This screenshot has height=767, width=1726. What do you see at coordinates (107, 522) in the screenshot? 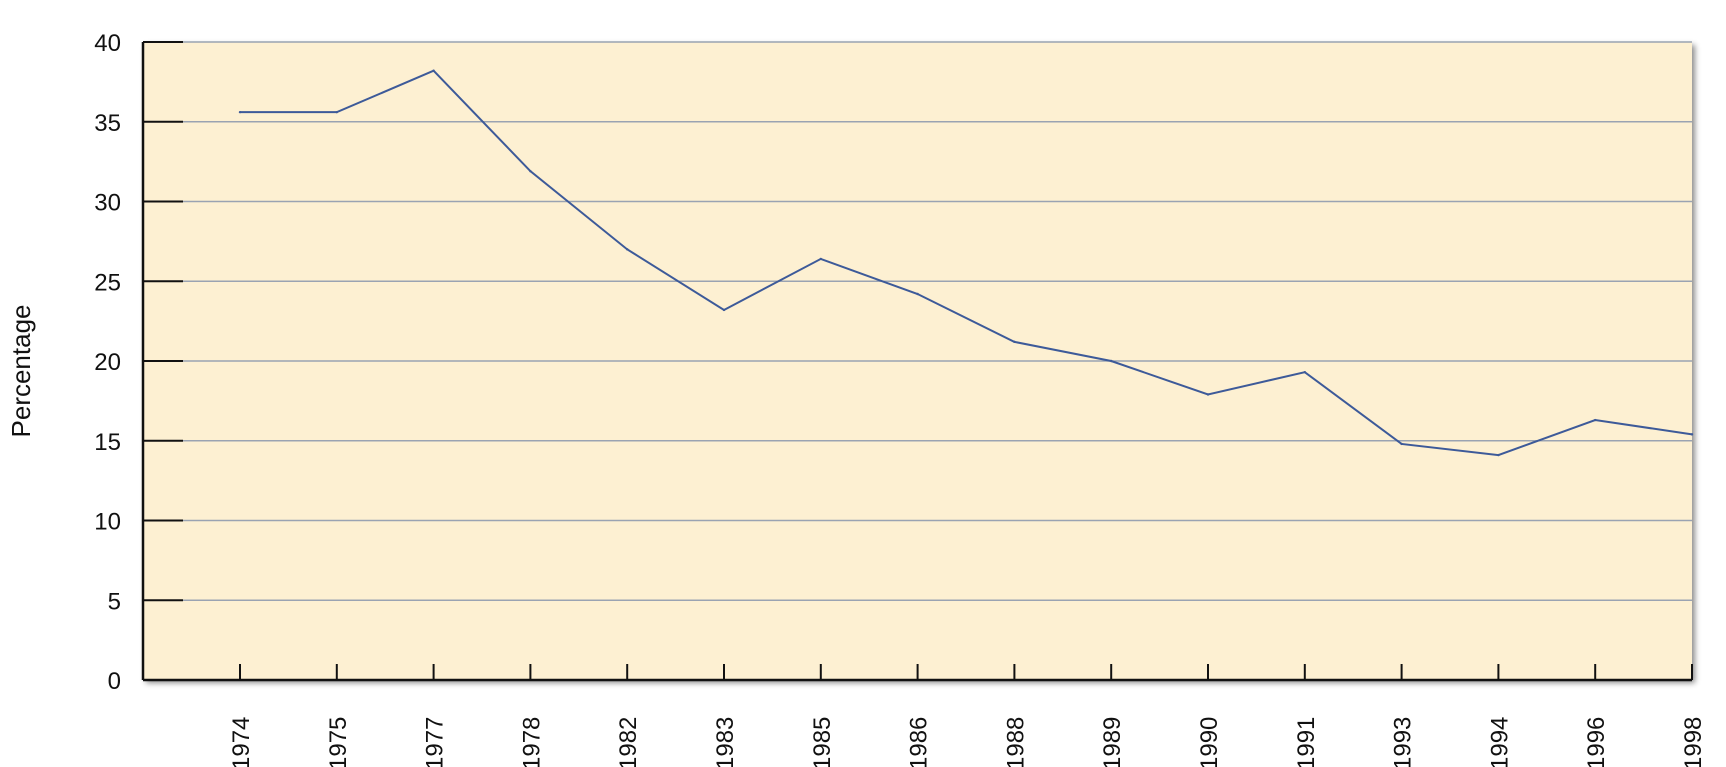
I see `y-tick-label: 10` at bounding box center [107, 522].